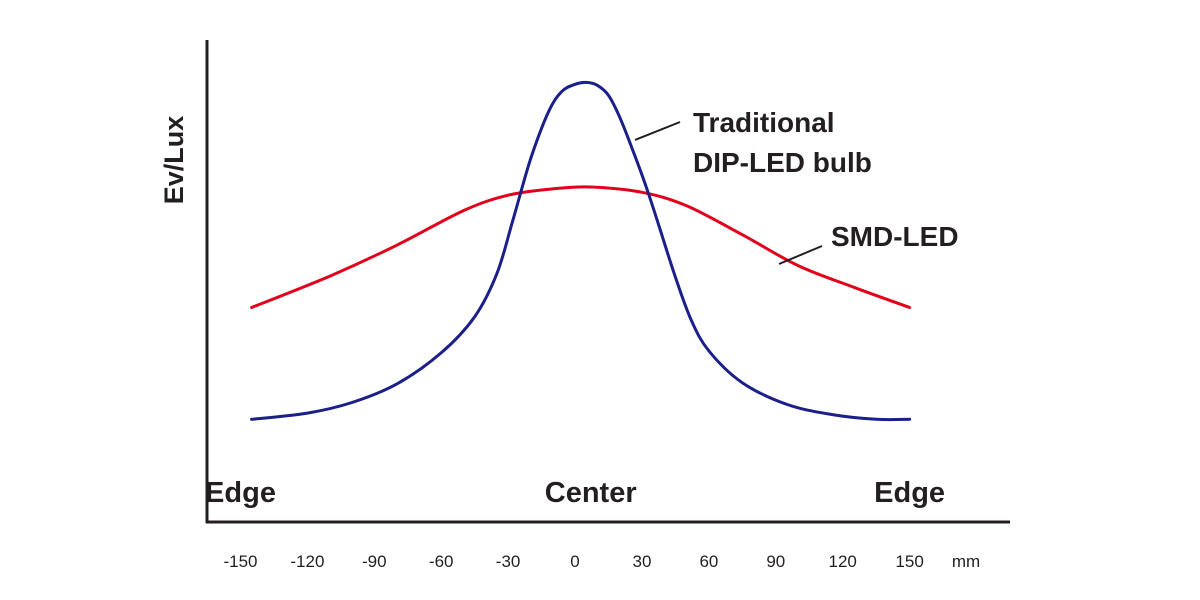 This screenshot has height=600, width=1200. I want to click on x-axis-unit: mm, so click(966, 561).